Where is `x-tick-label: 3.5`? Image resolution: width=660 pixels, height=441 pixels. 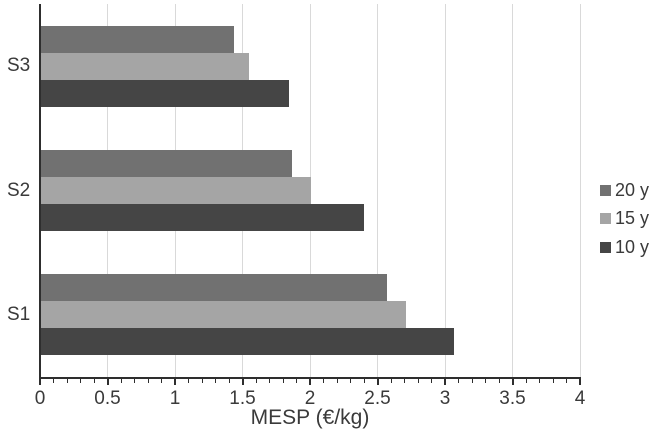 x-tick-label: 3.5 is located at coordinates (512, 398).